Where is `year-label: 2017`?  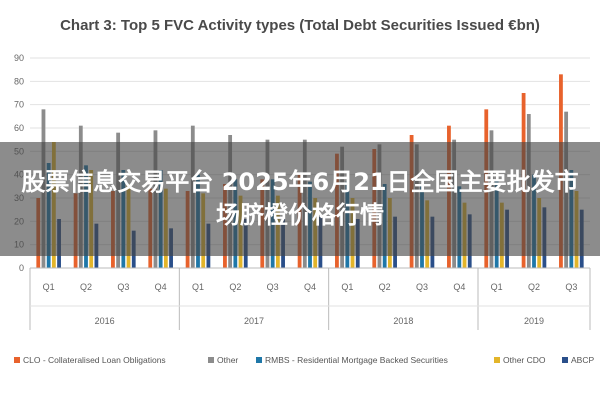
year-label: 2017 is located at coordinates (254, 321).